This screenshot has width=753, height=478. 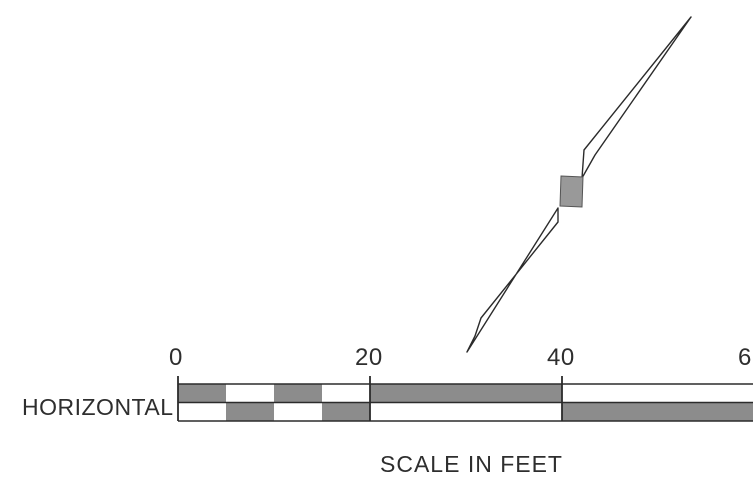 What do you see at coordinates (561, 357) in the screenshot?
I see `scale-tick-label-40: 40` at bounding box center [561, 357].